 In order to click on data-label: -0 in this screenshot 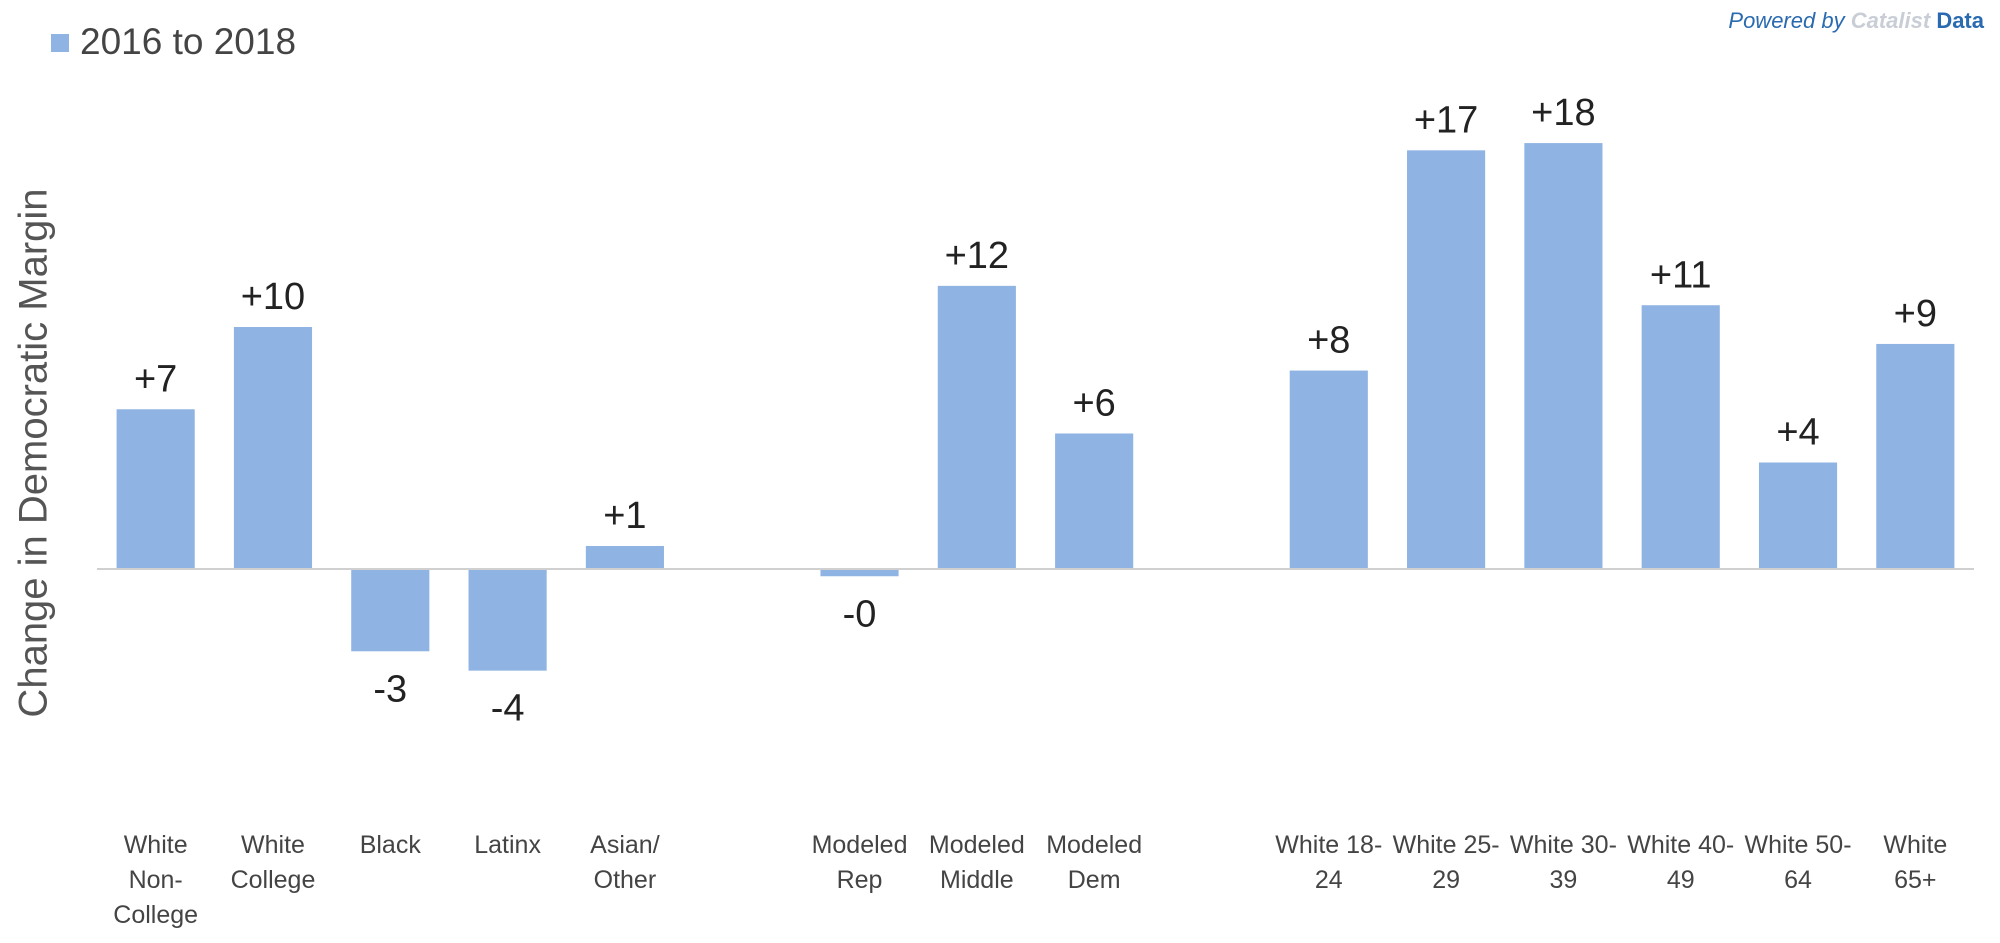, I will do `click(860, 614)`.